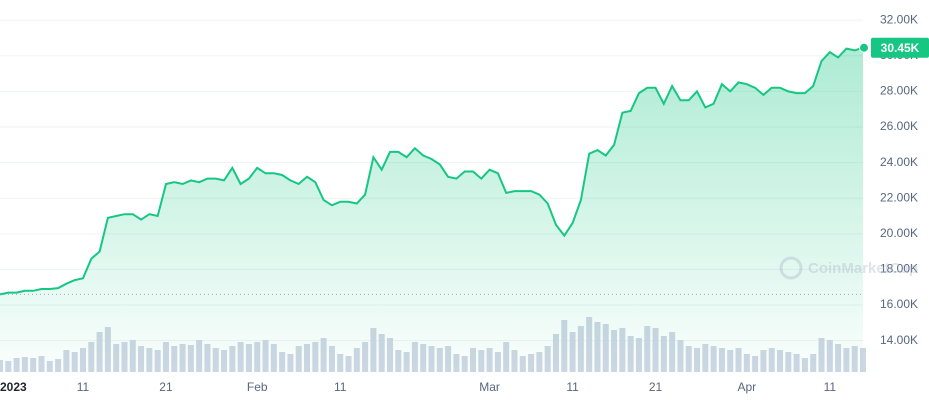 This screenshot has height=400, width=929. Describe the element at coordinates (899, 126) in the screenshot. I see `y-tick-label: 26.00K` at that location.